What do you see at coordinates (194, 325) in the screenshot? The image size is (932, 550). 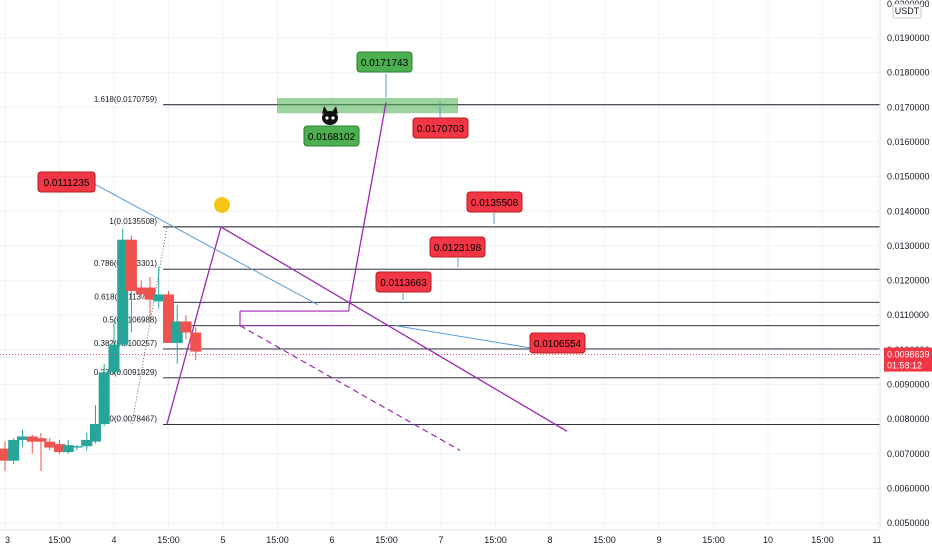 I see `impulse-line` at bounding box center [194, 325].